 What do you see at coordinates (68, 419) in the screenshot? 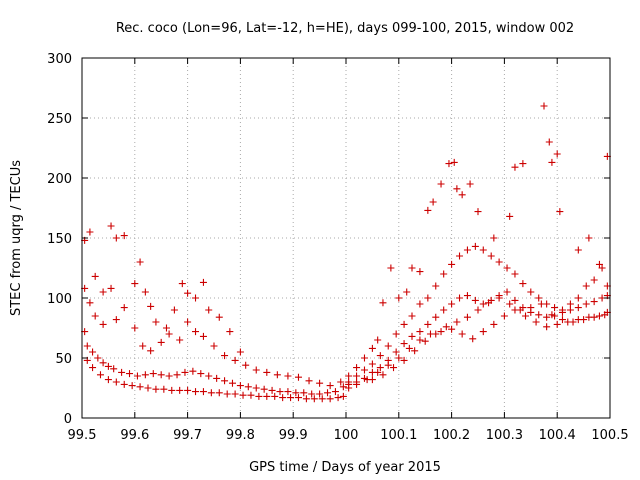
I see `y-tick-label: 0` at bounding box center [68, 419].